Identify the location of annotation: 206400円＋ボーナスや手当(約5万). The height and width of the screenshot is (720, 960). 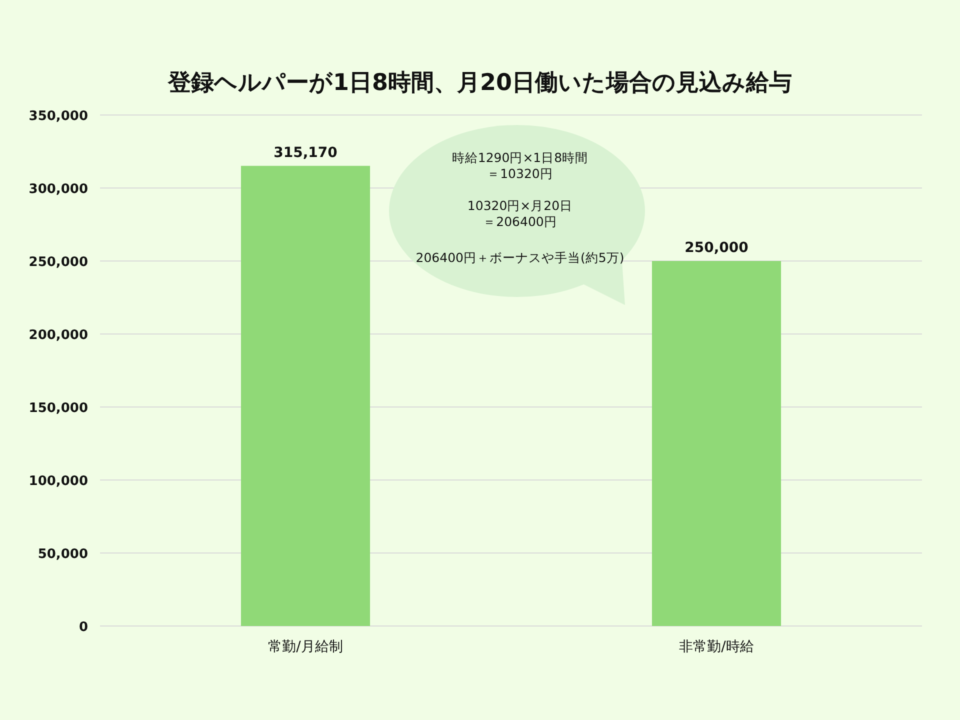
(520, 257).